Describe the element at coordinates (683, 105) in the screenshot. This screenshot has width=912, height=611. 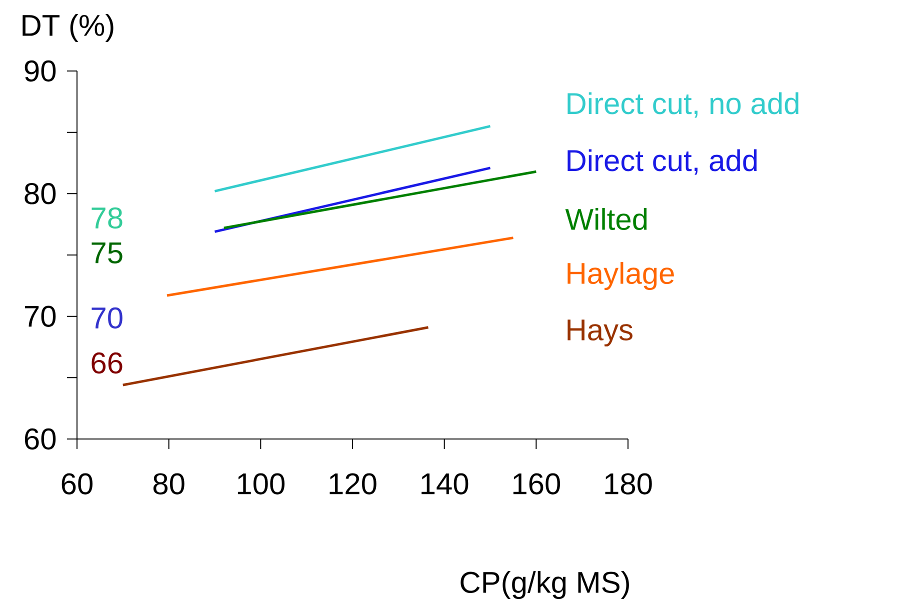
I see `text: Direct cut, no add` at that location.